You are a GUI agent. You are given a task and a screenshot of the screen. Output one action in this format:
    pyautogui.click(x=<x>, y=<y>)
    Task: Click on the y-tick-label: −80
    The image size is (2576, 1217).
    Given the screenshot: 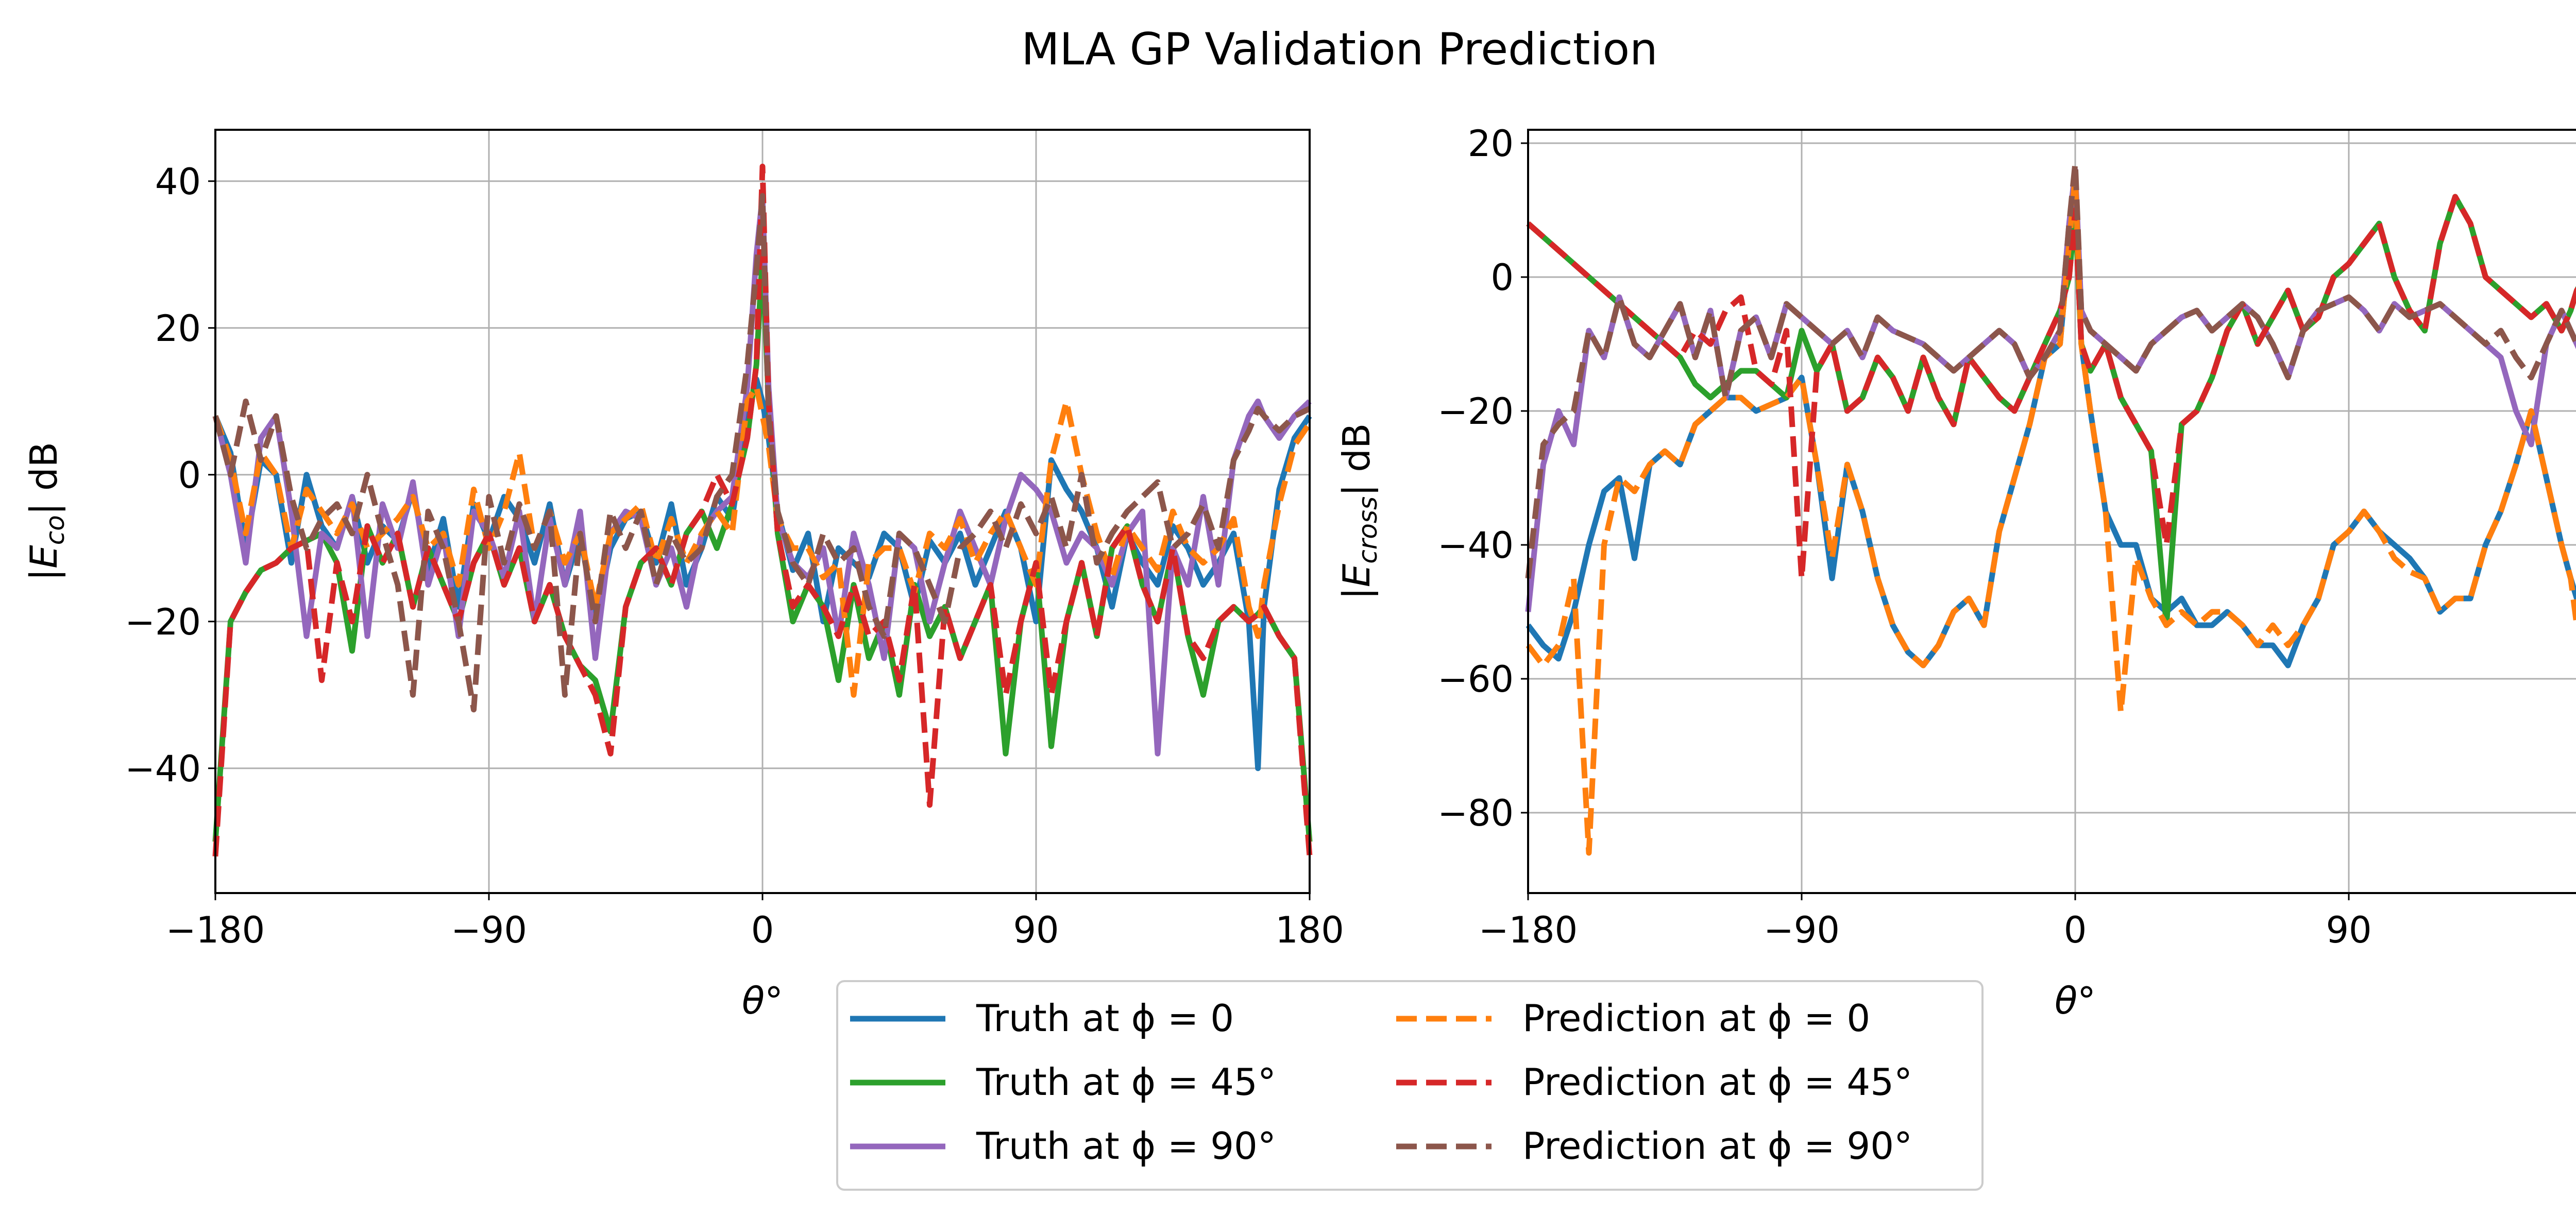 What is the action you would take?
    pyautogui.click(x=1475, y=813)
    